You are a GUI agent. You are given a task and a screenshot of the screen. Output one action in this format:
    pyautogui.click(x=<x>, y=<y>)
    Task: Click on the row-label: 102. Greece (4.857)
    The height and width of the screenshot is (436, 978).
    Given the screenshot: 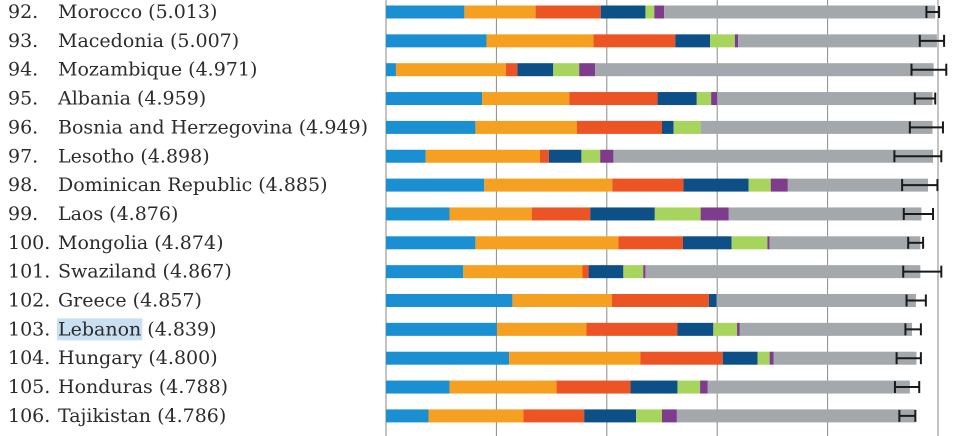 What is the action you would take?
    pyautogui.click(x=105, y=301)
    